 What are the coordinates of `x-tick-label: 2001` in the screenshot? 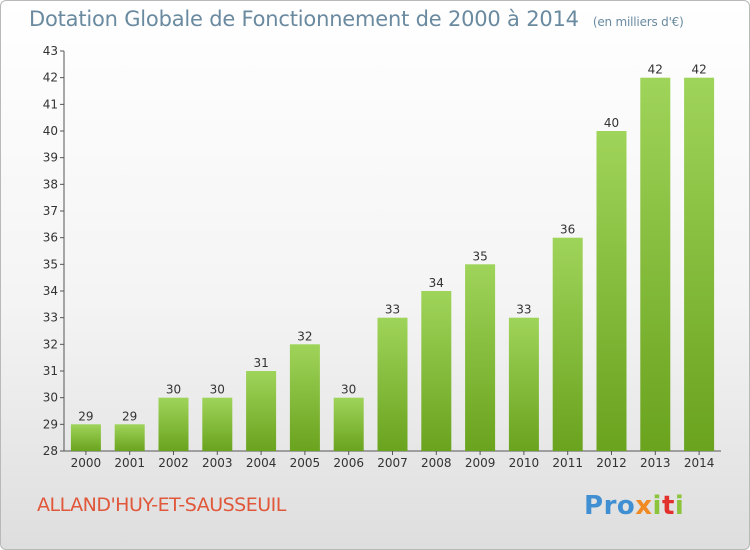 It's located at (129, 463).